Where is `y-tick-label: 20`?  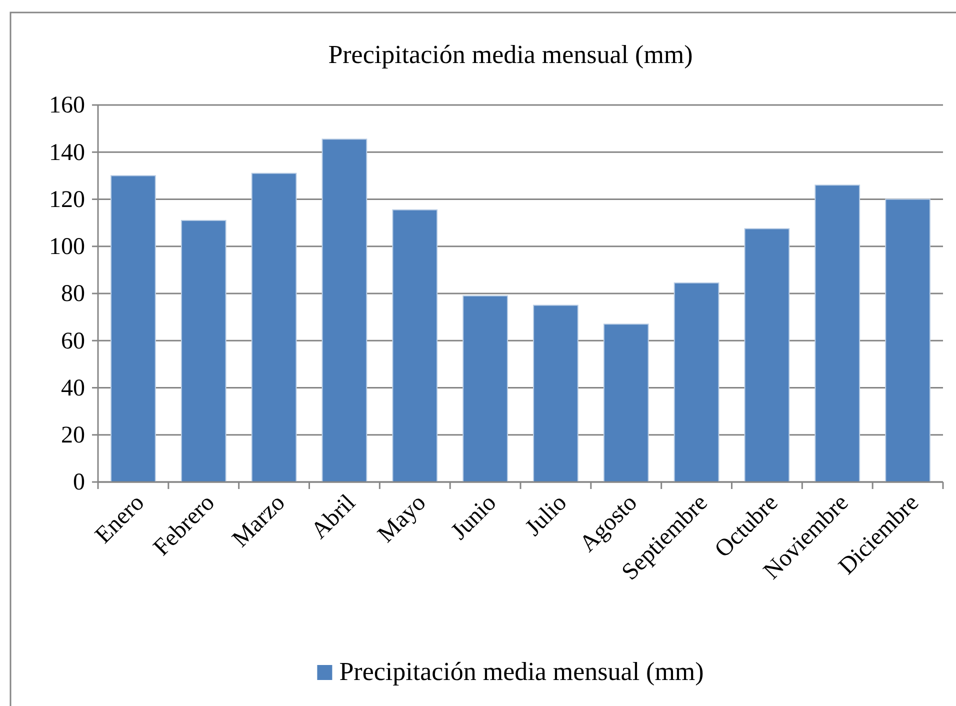
y-tick-label: 20 is located at coordinates (73, 435).